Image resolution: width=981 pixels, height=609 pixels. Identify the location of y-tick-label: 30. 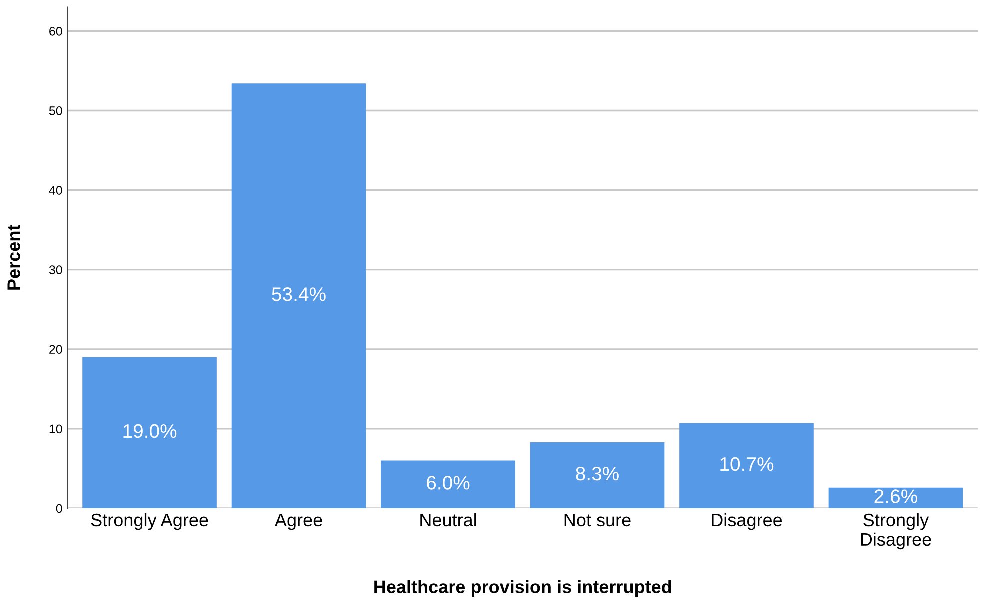
(55, 270).